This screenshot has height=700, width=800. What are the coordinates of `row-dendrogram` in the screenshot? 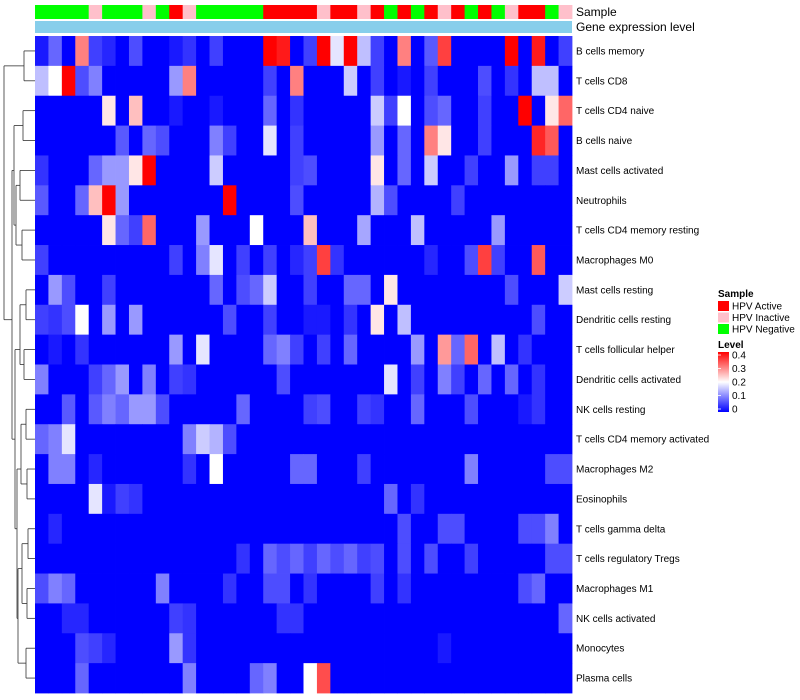 It's located at (19, 364).